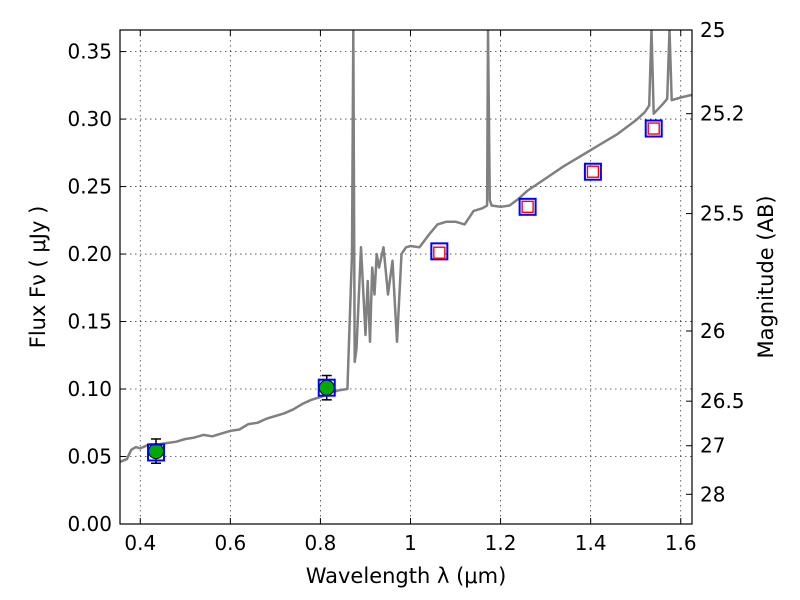 The image size is (800, 600). I want to click on y-tick-label: 0.25, so click(89, 187).